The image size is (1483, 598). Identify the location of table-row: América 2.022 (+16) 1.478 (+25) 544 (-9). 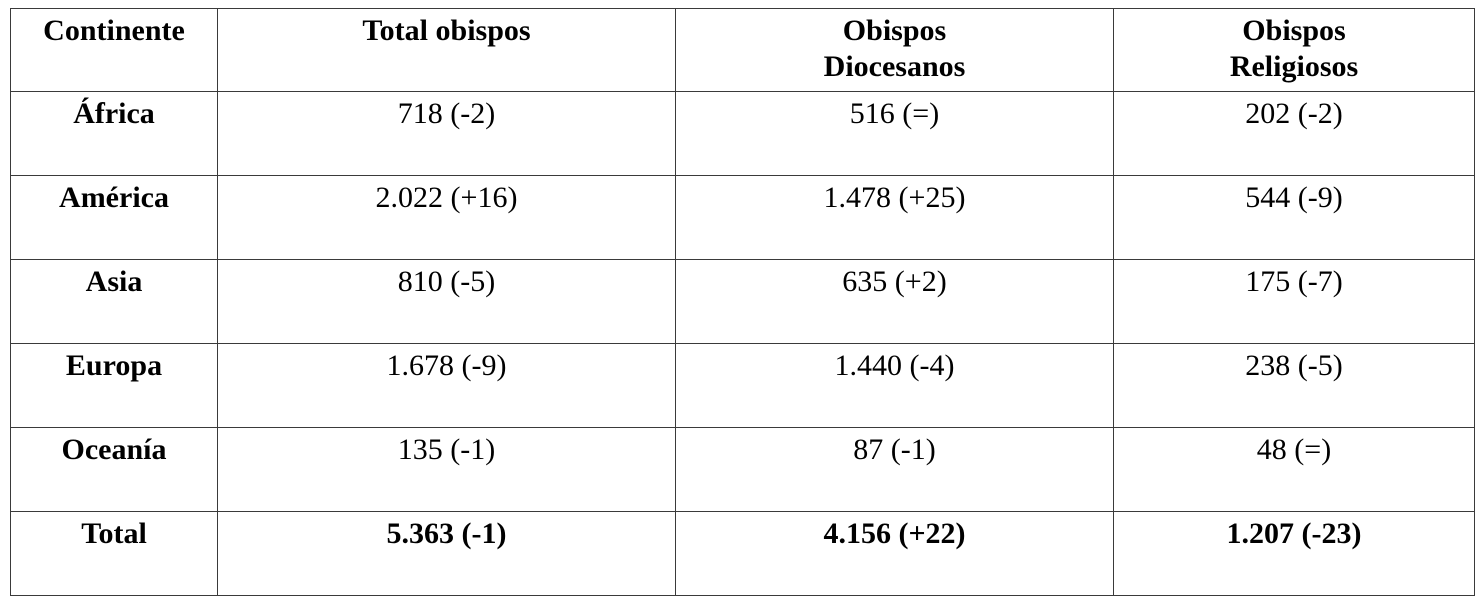
(742, 217).